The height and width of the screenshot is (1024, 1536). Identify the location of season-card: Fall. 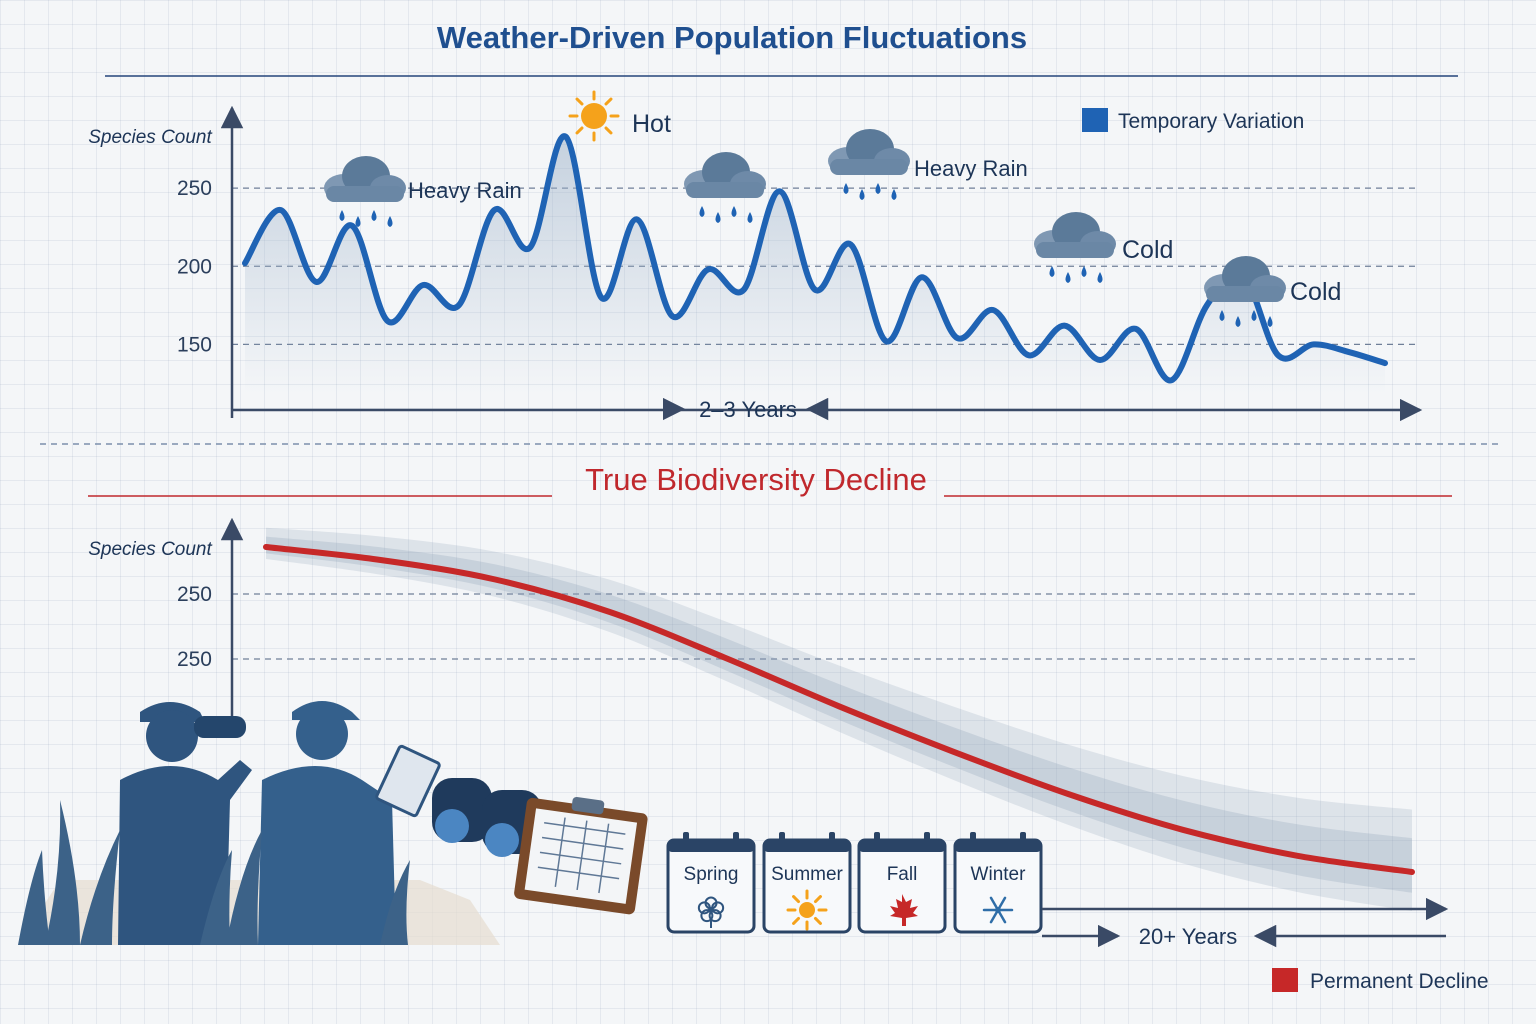
(902, 883).